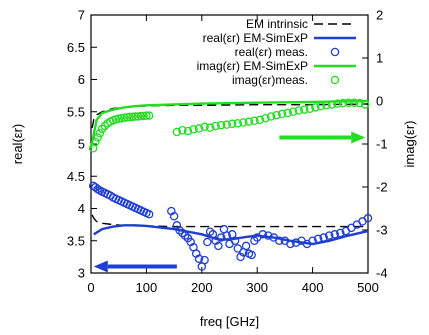  I want to click on y-right-axis-title: imag(εr), so click(409, 144).